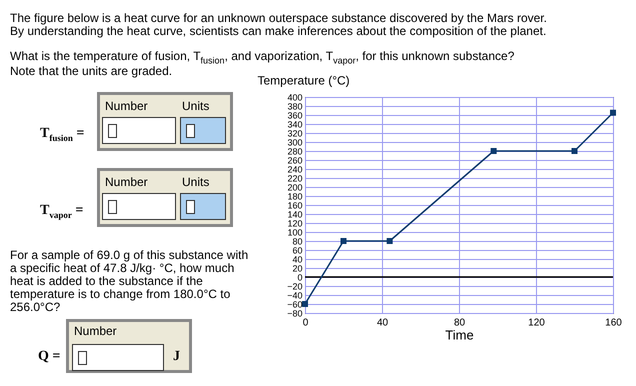 This screenshot has width=636, height=386. I want to click on y-tick-label: 60, so click(297, 251).